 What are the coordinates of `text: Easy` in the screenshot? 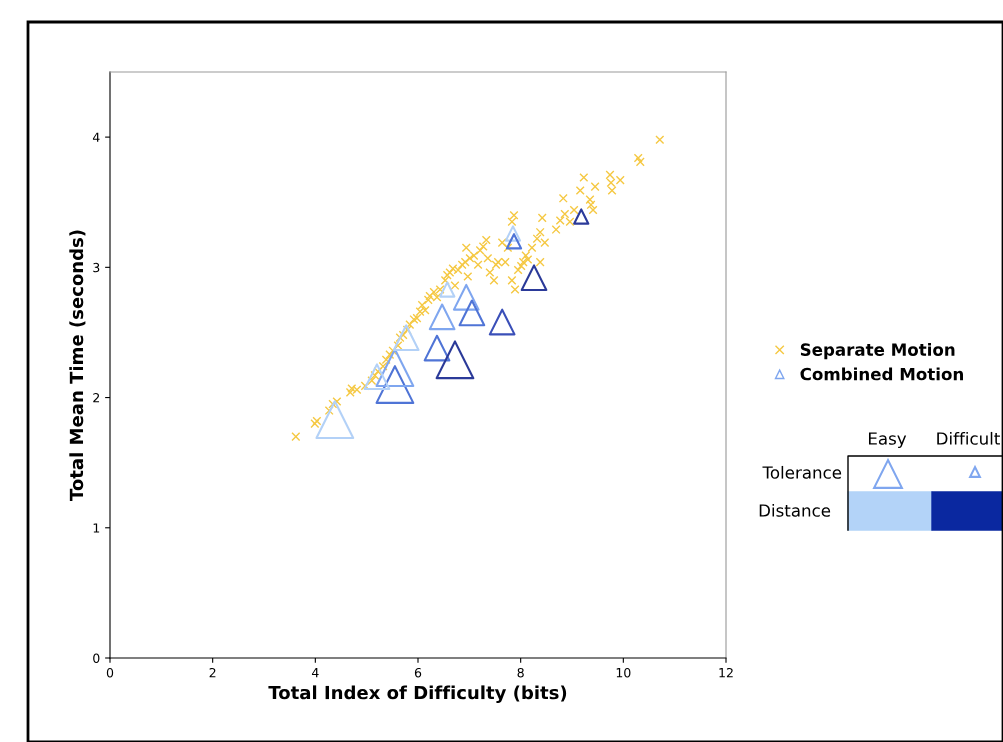 It's located at (887, 440).